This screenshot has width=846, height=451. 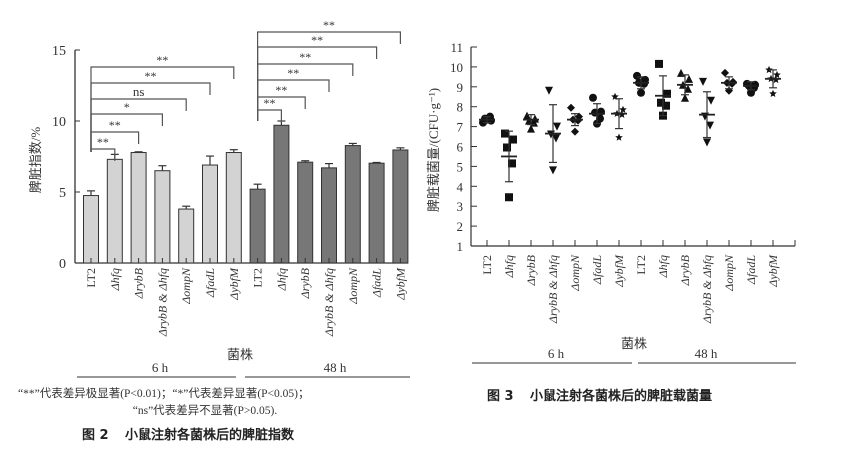 I want to click on chart2-group-48h: 48 h, so click(x=706, y=353).